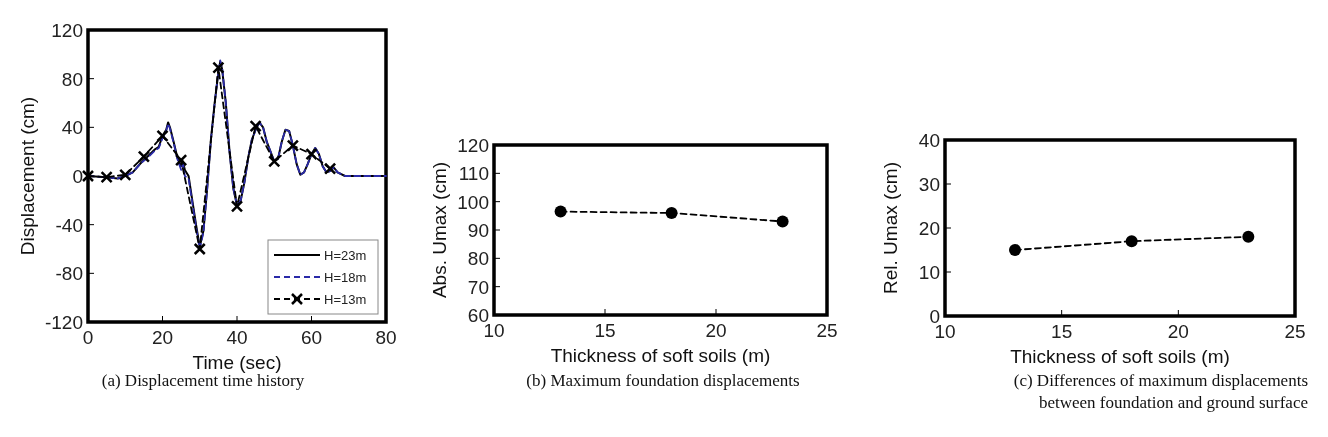  What do you see at coordinates (63, 322) in the screenshot?
I see `y-tick-label: -120` at bounding box center [63, 322].